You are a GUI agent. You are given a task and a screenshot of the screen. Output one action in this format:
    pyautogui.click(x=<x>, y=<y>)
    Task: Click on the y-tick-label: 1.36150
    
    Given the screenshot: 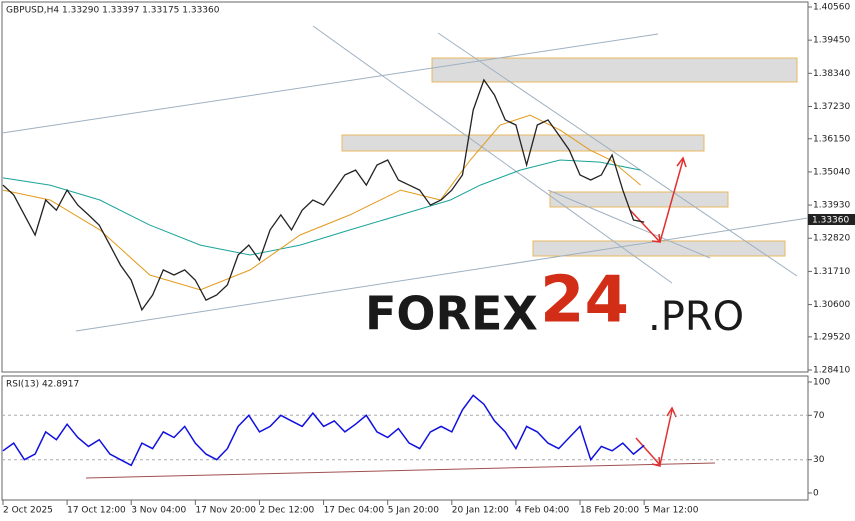 What is the action you would take?
    pyautogui.click(x=831, y=139)
    